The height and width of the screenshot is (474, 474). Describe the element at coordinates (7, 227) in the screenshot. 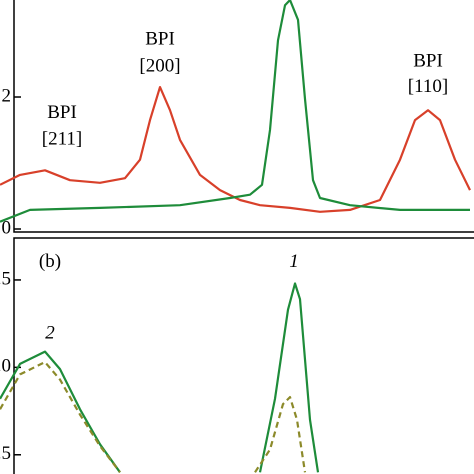

I see `y-tick-label: 0` at that location.